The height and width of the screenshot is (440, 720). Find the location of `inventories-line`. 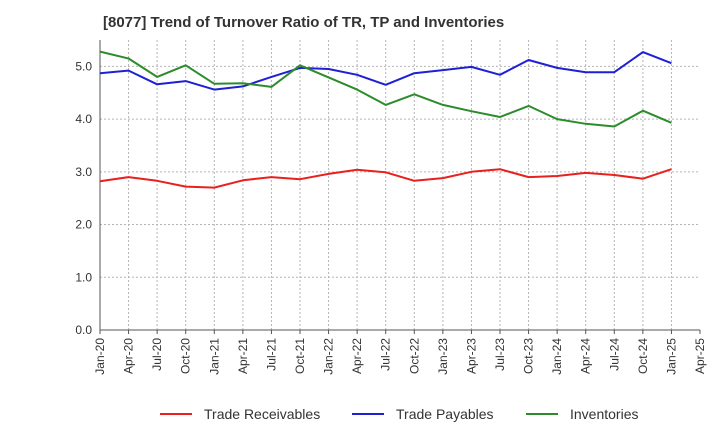

inventories-line is located at coordinates (385, 89).